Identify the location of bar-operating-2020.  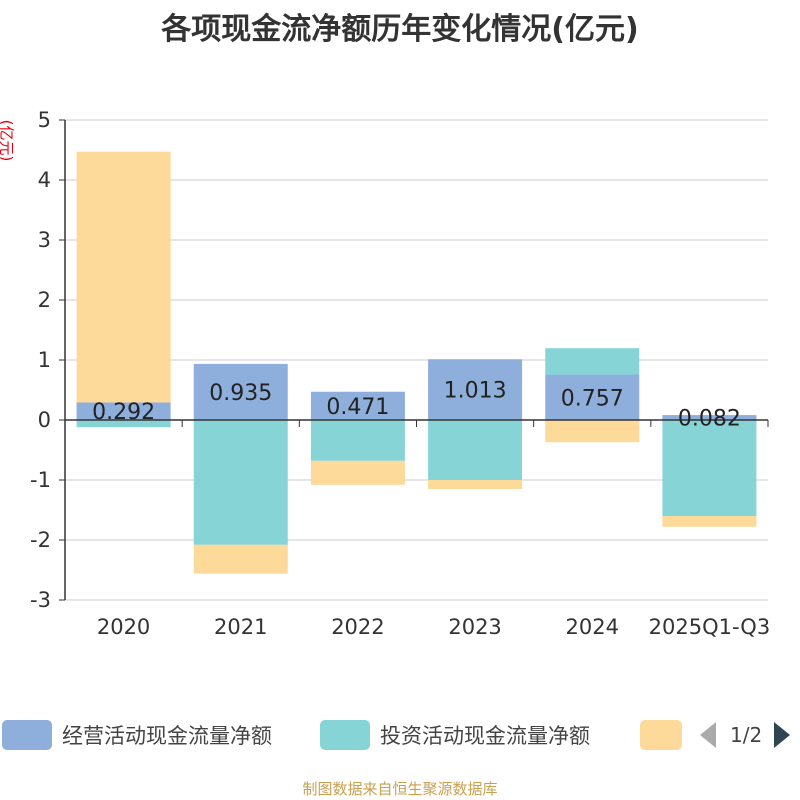
(123, 411).